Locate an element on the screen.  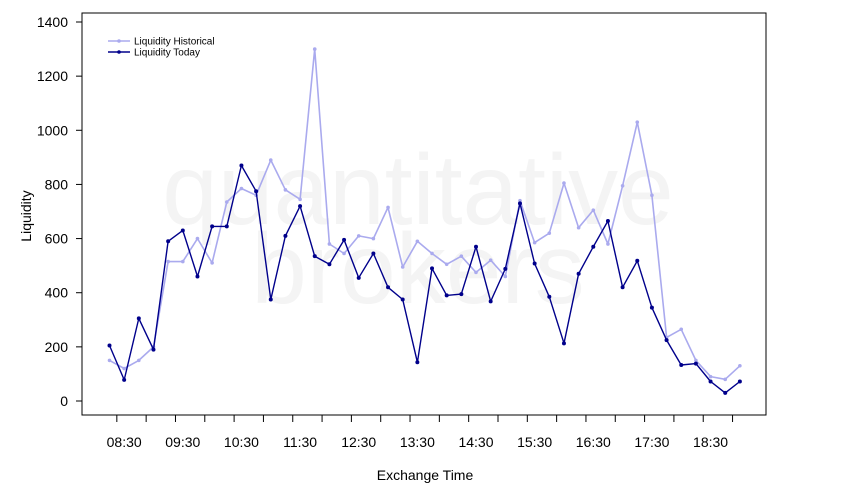
x-tick-label: 08:30 is located at coordinates (124, 442).